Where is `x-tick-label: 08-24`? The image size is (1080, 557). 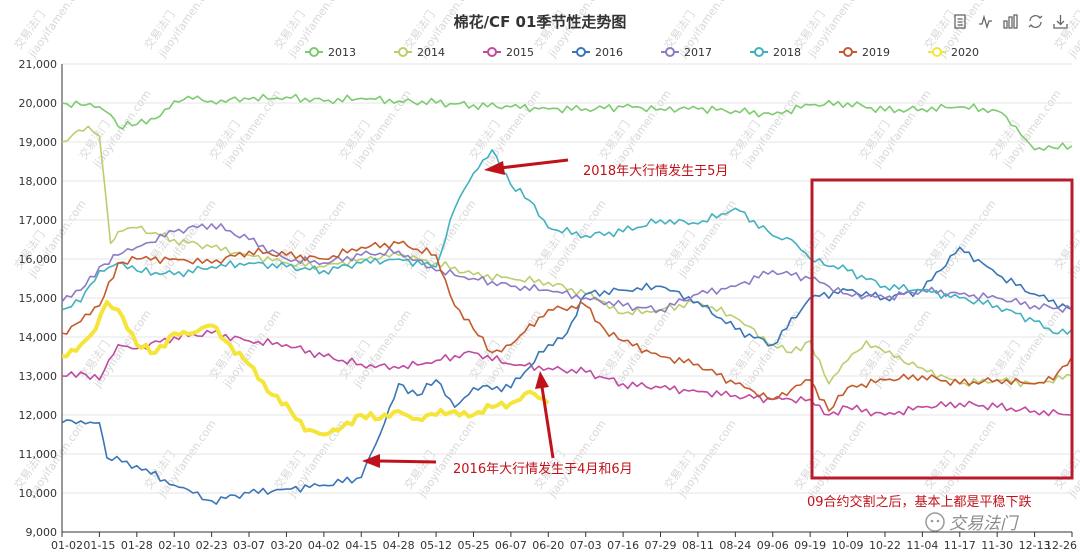
x-tick-label: 08-24 is located at coordinates (735, 545).